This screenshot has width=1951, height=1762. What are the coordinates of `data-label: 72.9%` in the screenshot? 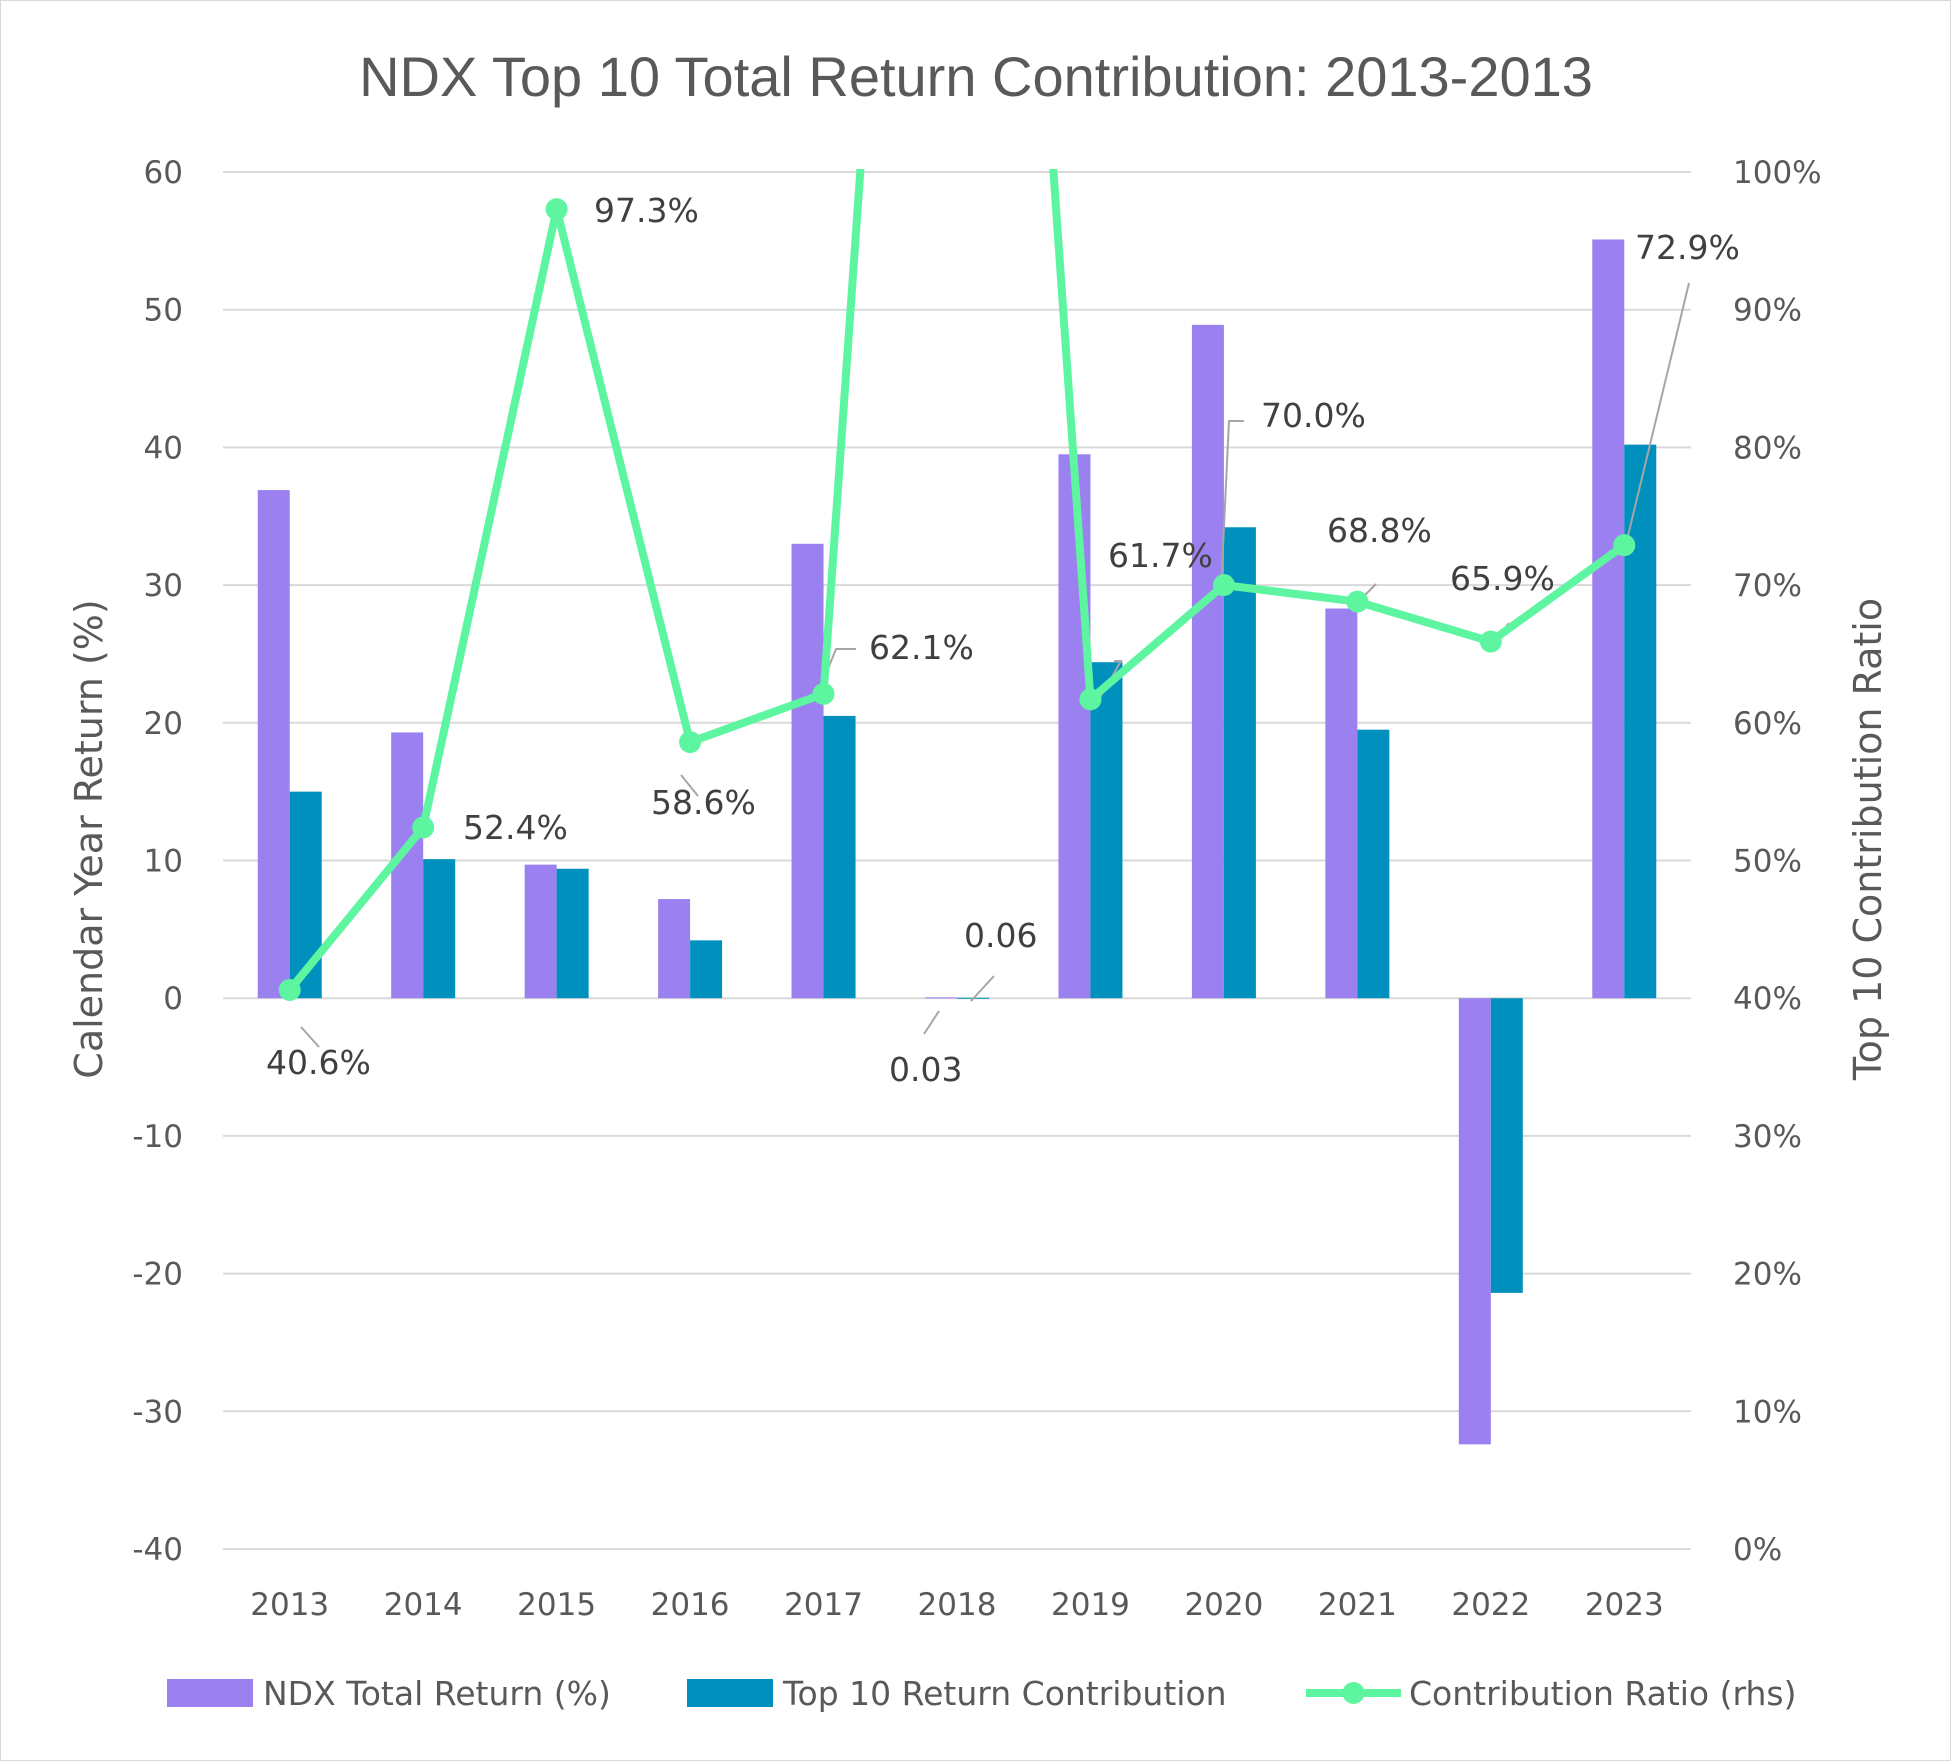 It's located at (1687, 247).